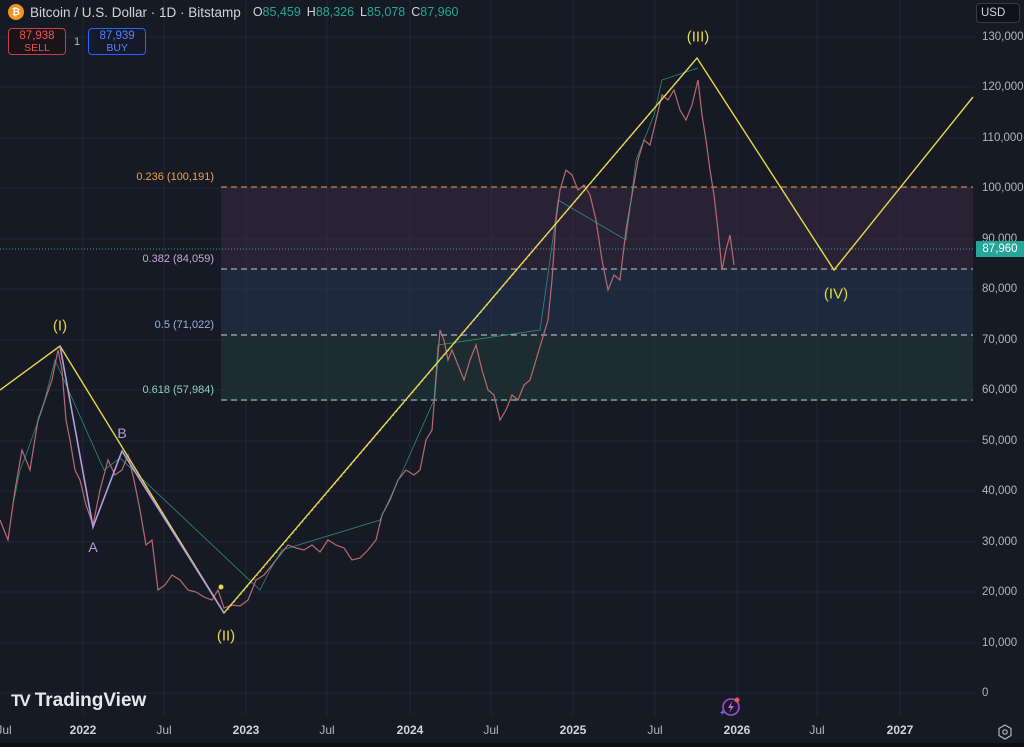 The image size is (1024, 747). I want to click on y-tick: 40,000, so click(1000, 491).